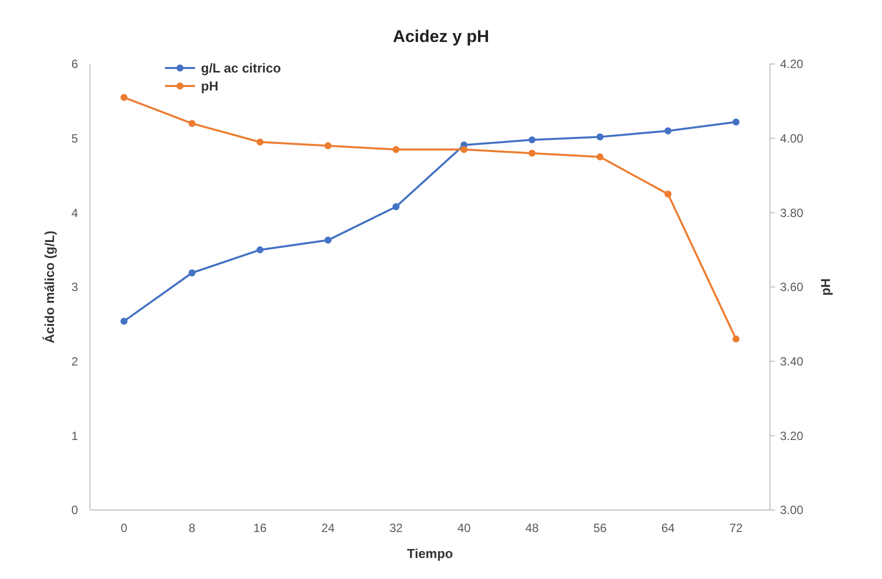  What do you see at coordinates (74, 64) in the screenshot?
I see `y-tick-label: 6` at bounding box center [74, 64].